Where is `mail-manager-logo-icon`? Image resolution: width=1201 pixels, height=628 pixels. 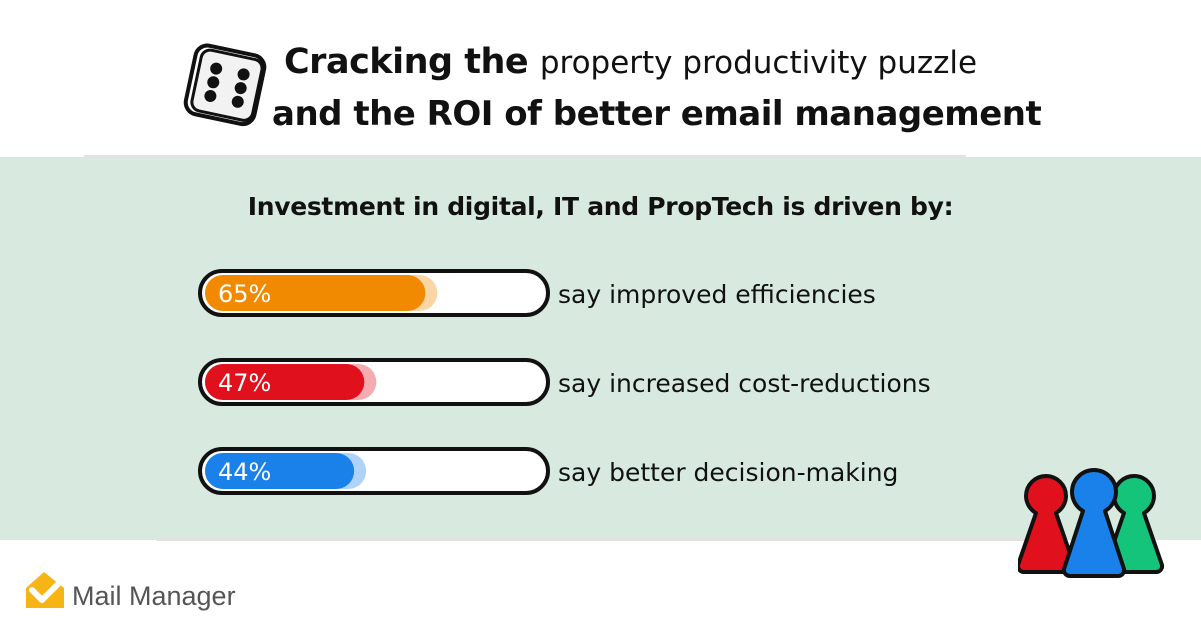 mail-manager-logo-icon is located at coordinates (45, 590).